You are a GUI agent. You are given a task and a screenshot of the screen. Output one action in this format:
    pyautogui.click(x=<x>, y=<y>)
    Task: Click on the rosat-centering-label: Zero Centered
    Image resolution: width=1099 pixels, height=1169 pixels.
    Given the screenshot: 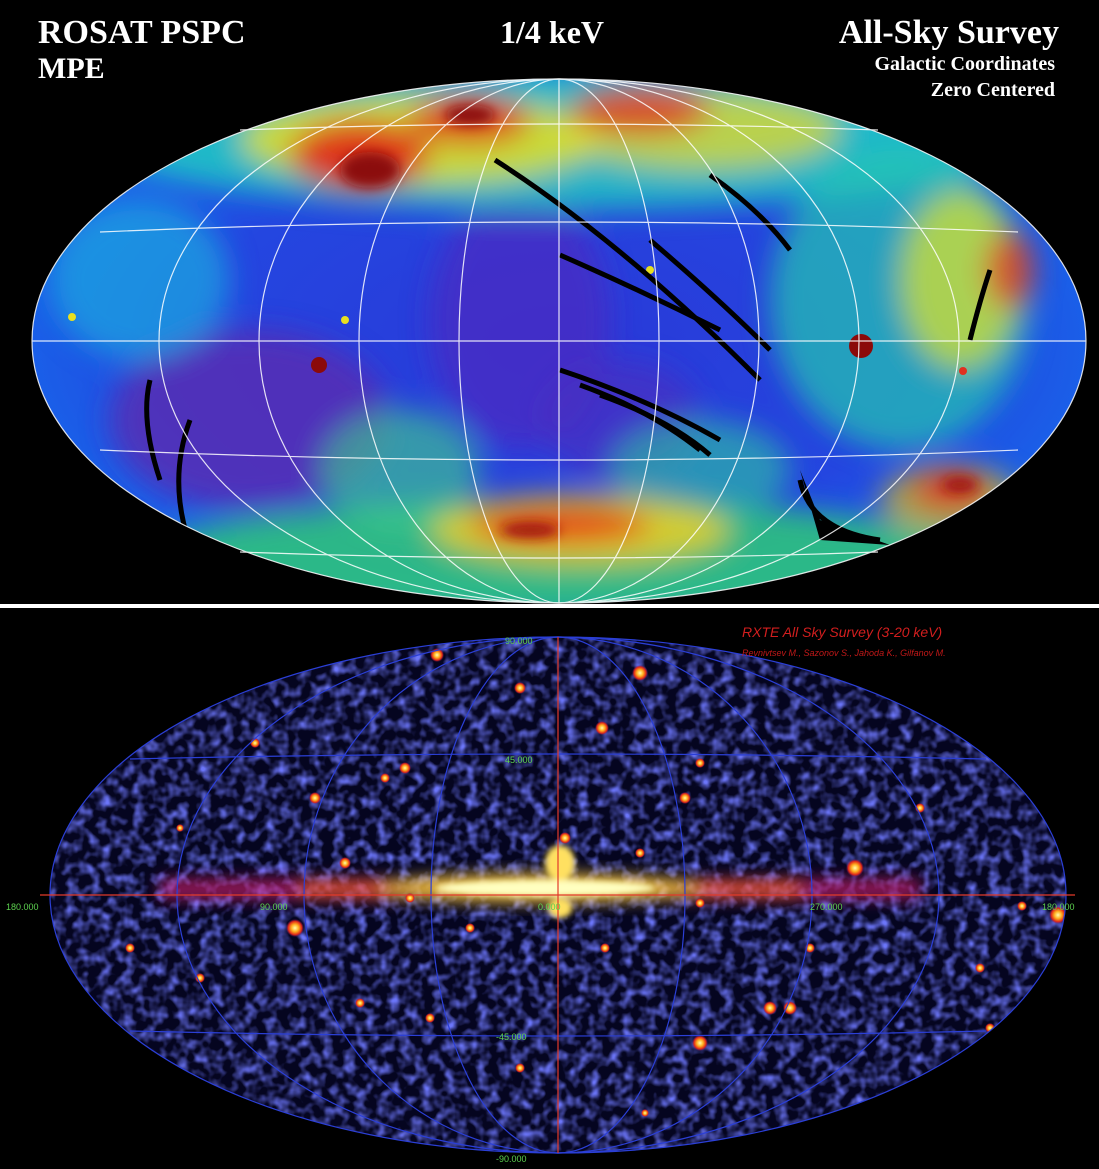 What is the action you would take?
    pyautogui.click(x=992, y=90)
    